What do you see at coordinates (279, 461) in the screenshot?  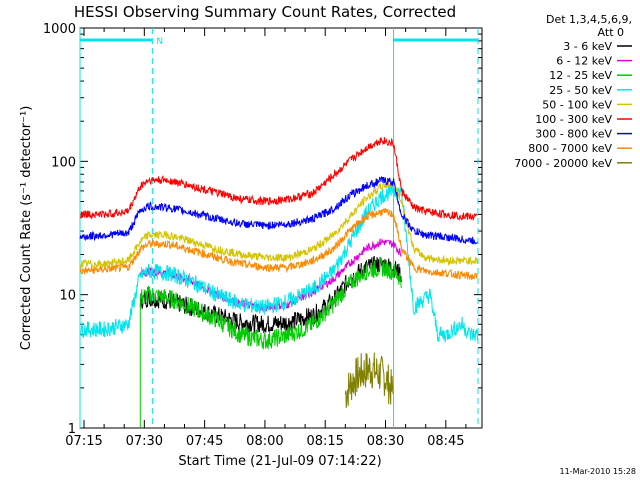 I see `x-axis-label: Start Time (21-Jul-09 07:14:22)` at bounding box center [279, 461].